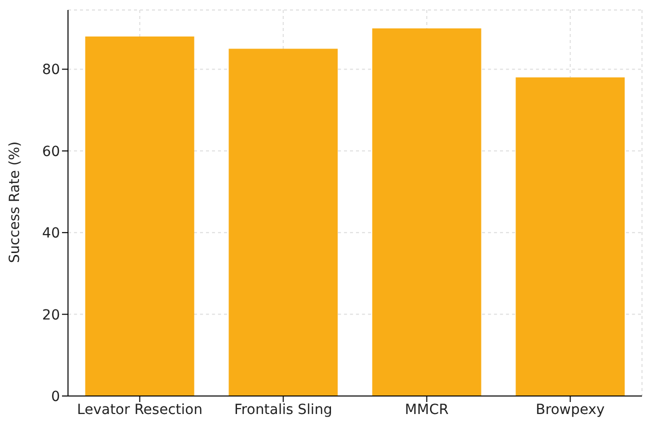 The width and height of the screenshot is (646, 425). What do you see at coordinates (51, 315) in the screenshot?
I see `y-tick-label: 20` at bounding box center [51, 315].